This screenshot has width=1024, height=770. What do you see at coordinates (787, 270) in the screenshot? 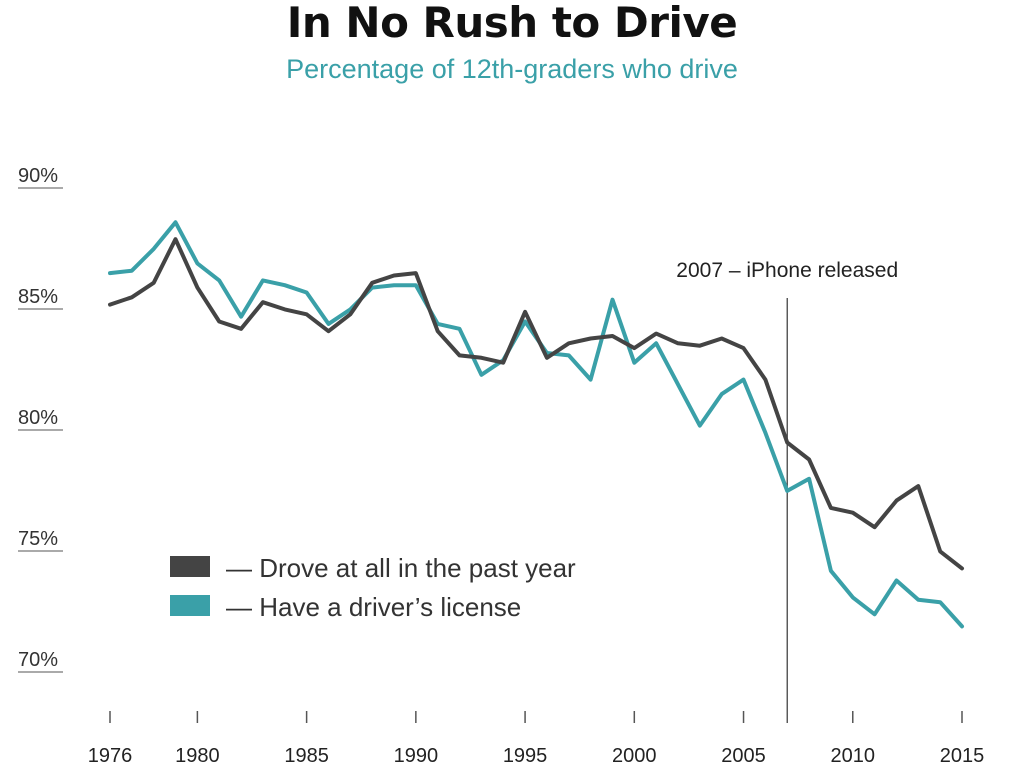
I see `annotation-label: 2007 – iPhone released` at bounding box center [787, 270].